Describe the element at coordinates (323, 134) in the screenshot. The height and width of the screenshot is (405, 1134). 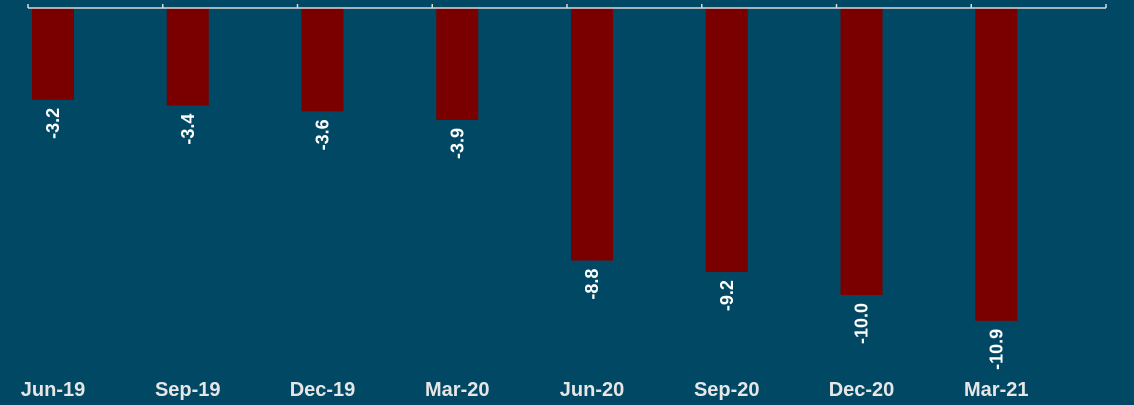
I see `data-label-dec-19: -3.6` at that location.